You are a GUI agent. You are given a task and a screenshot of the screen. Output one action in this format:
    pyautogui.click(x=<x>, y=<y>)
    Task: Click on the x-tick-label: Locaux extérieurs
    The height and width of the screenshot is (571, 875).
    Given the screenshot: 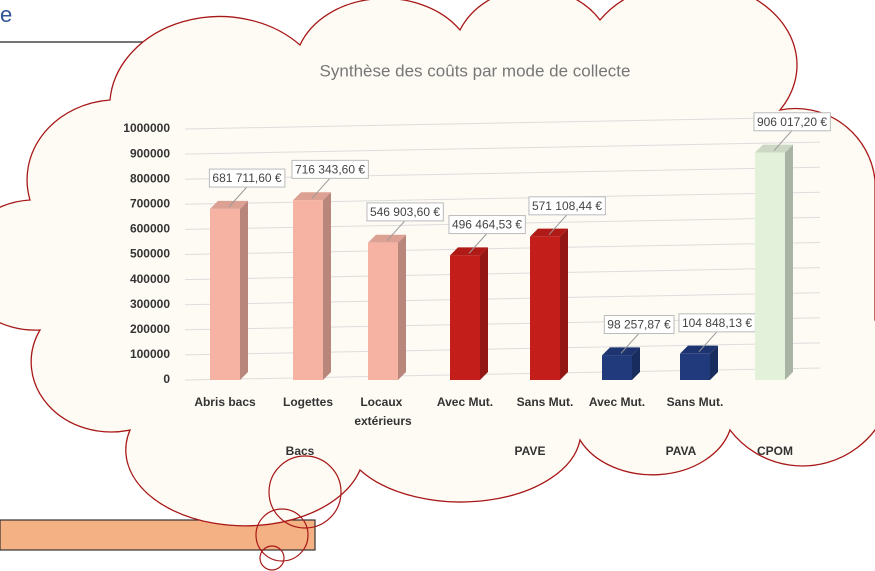 What is the action you would take?
    pyautogui.click(x=383, y=411)
    